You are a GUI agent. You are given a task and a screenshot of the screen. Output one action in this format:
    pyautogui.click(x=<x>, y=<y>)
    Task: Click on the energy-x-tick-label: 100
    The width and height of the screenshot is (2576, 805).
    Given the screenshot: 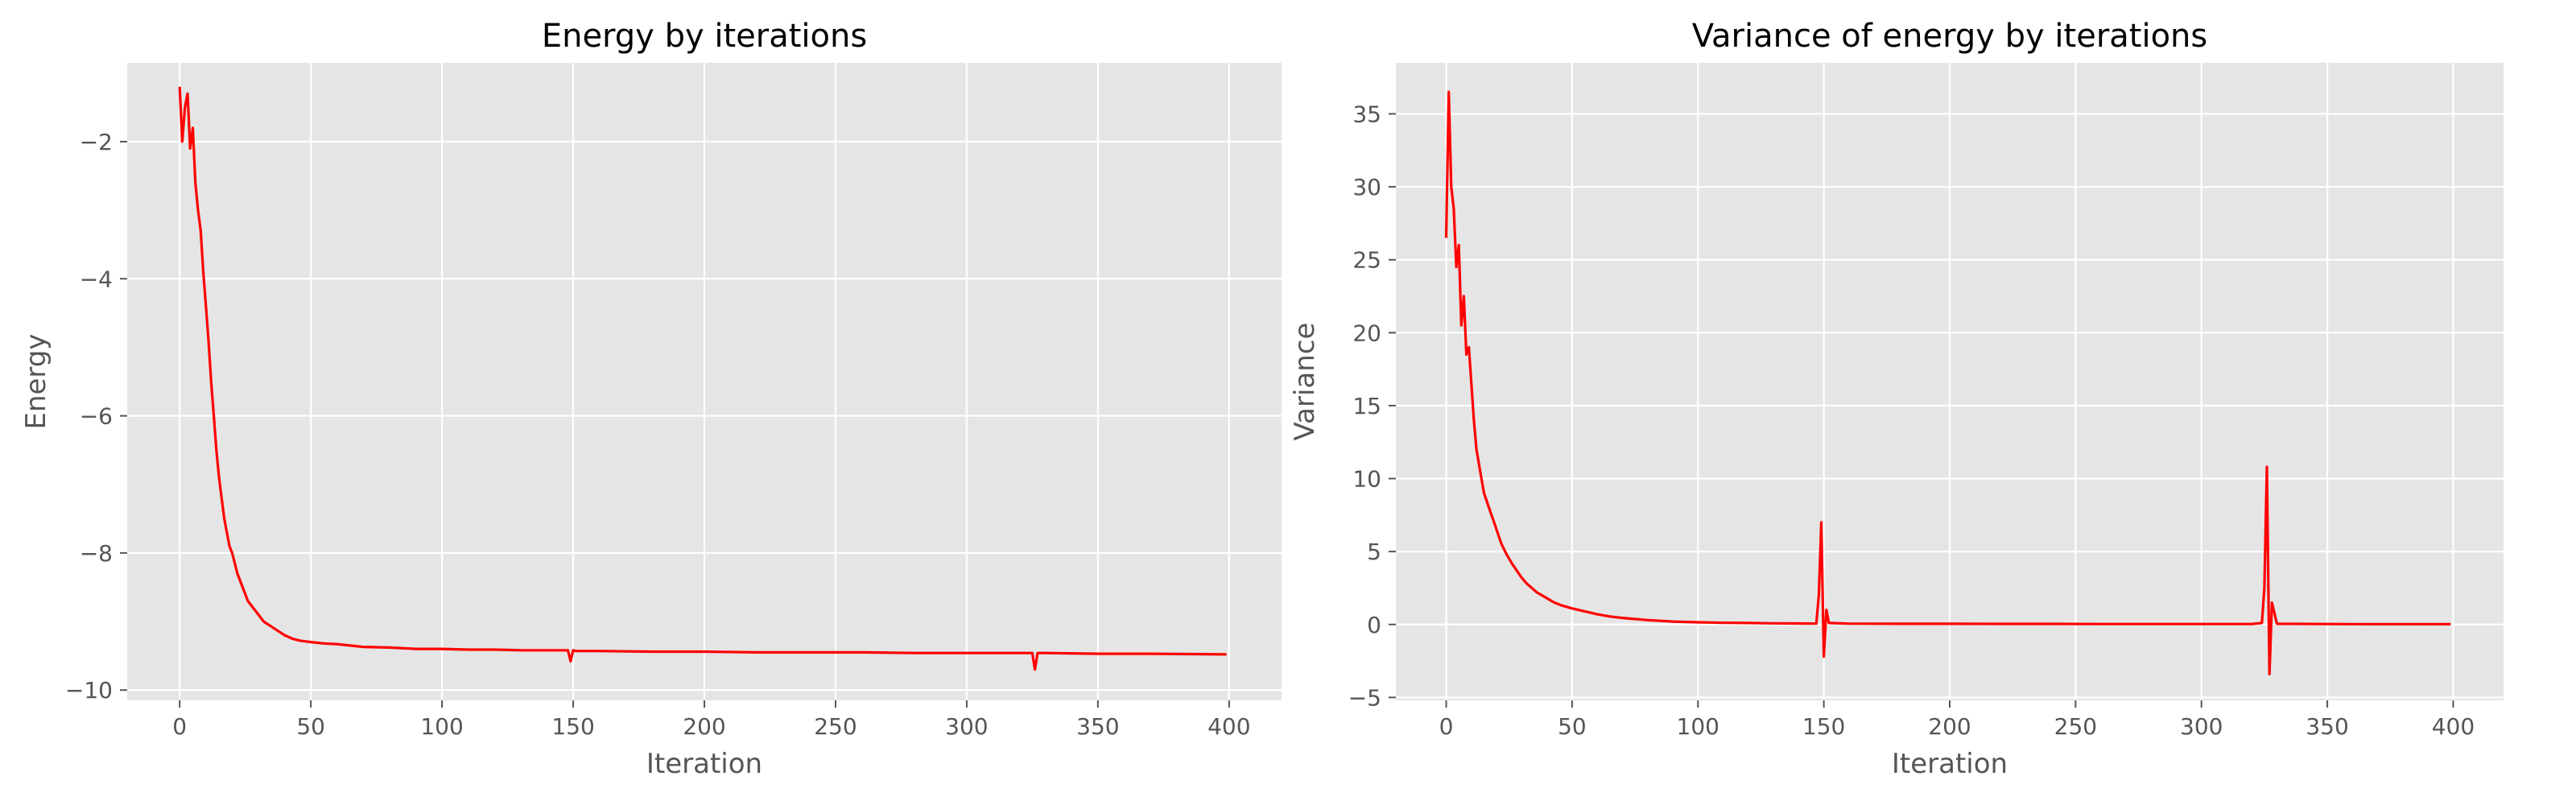 What is the action you would take?
    pyautogui.click(x=442, y=726)
    